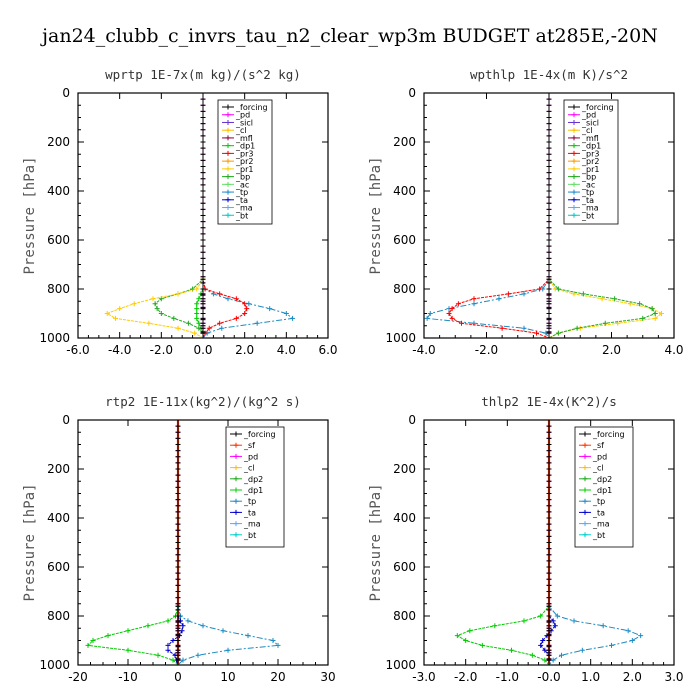  What do you see at coordinates (250, 456) in the screenshot?
I see `legend-entry: _pd` at bounding box center [250, 456].